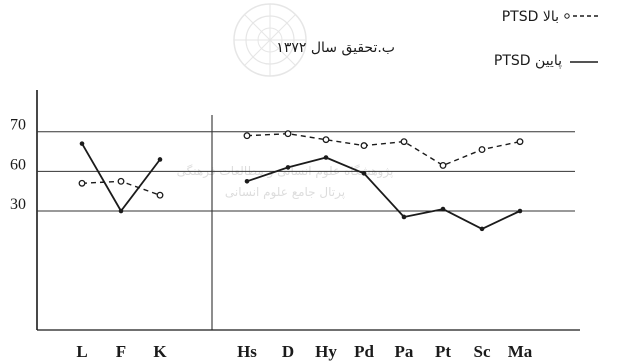 This screenshot has height=363, width=637. I want to click on legend-item-low: PTSD پایین, so click(546, 61).